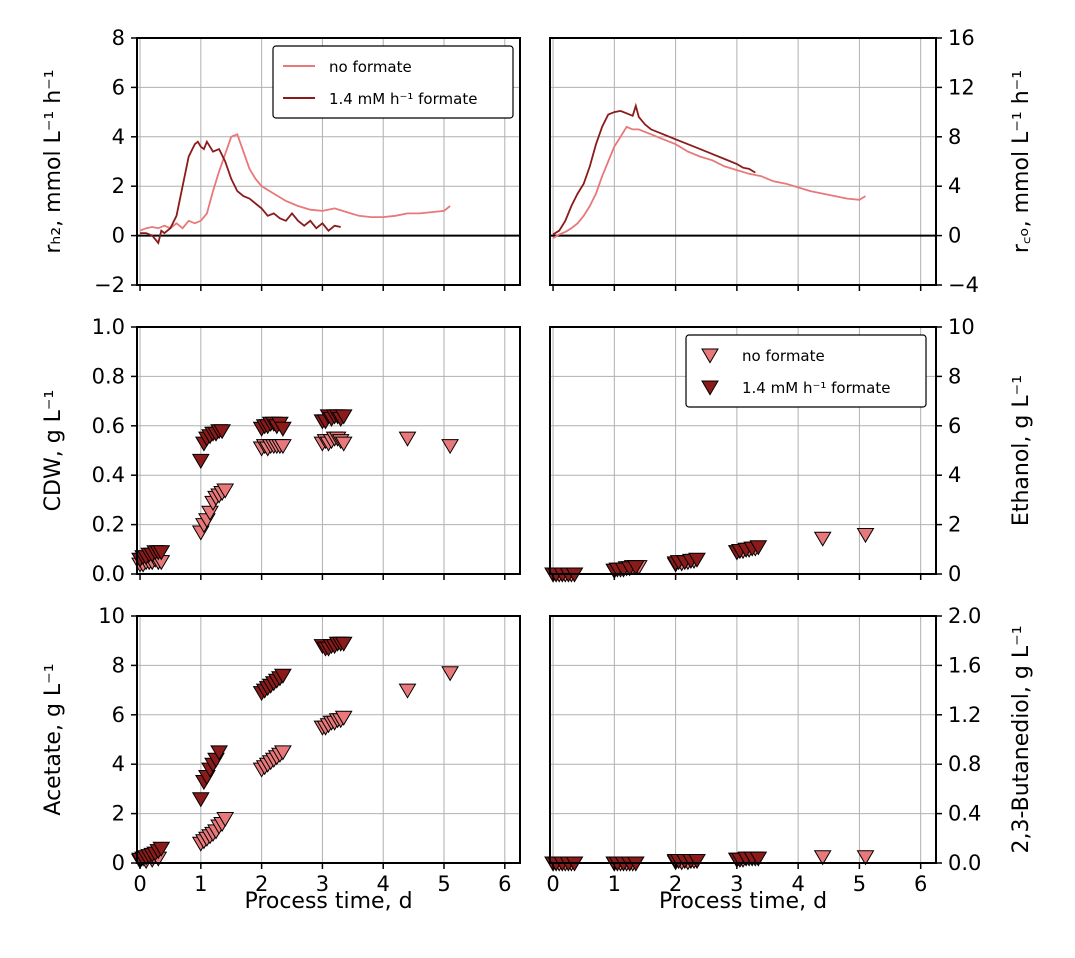 The height and width of the screenshot is (958, 1075). What do you see at coordinates (53, 161) in the screenshot?
I see `y-axis-label: rₕ₂, mmol L⁻¹ h⁻¹` at bounding box center [53, 161].